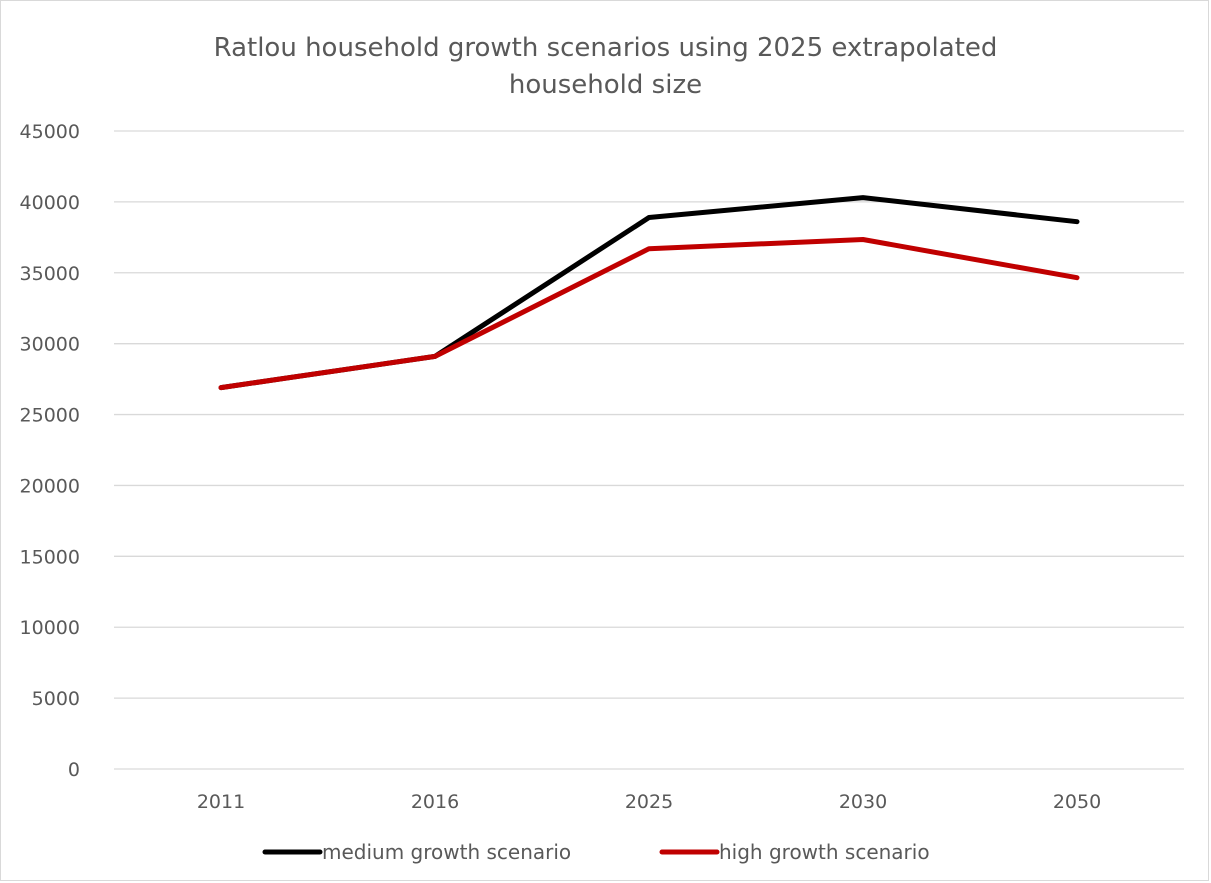 This screenshot has height=883, width=1211. I want to click on x-axis-ticks: 2011 2016 2025 2030 2050, so click(649, 802).